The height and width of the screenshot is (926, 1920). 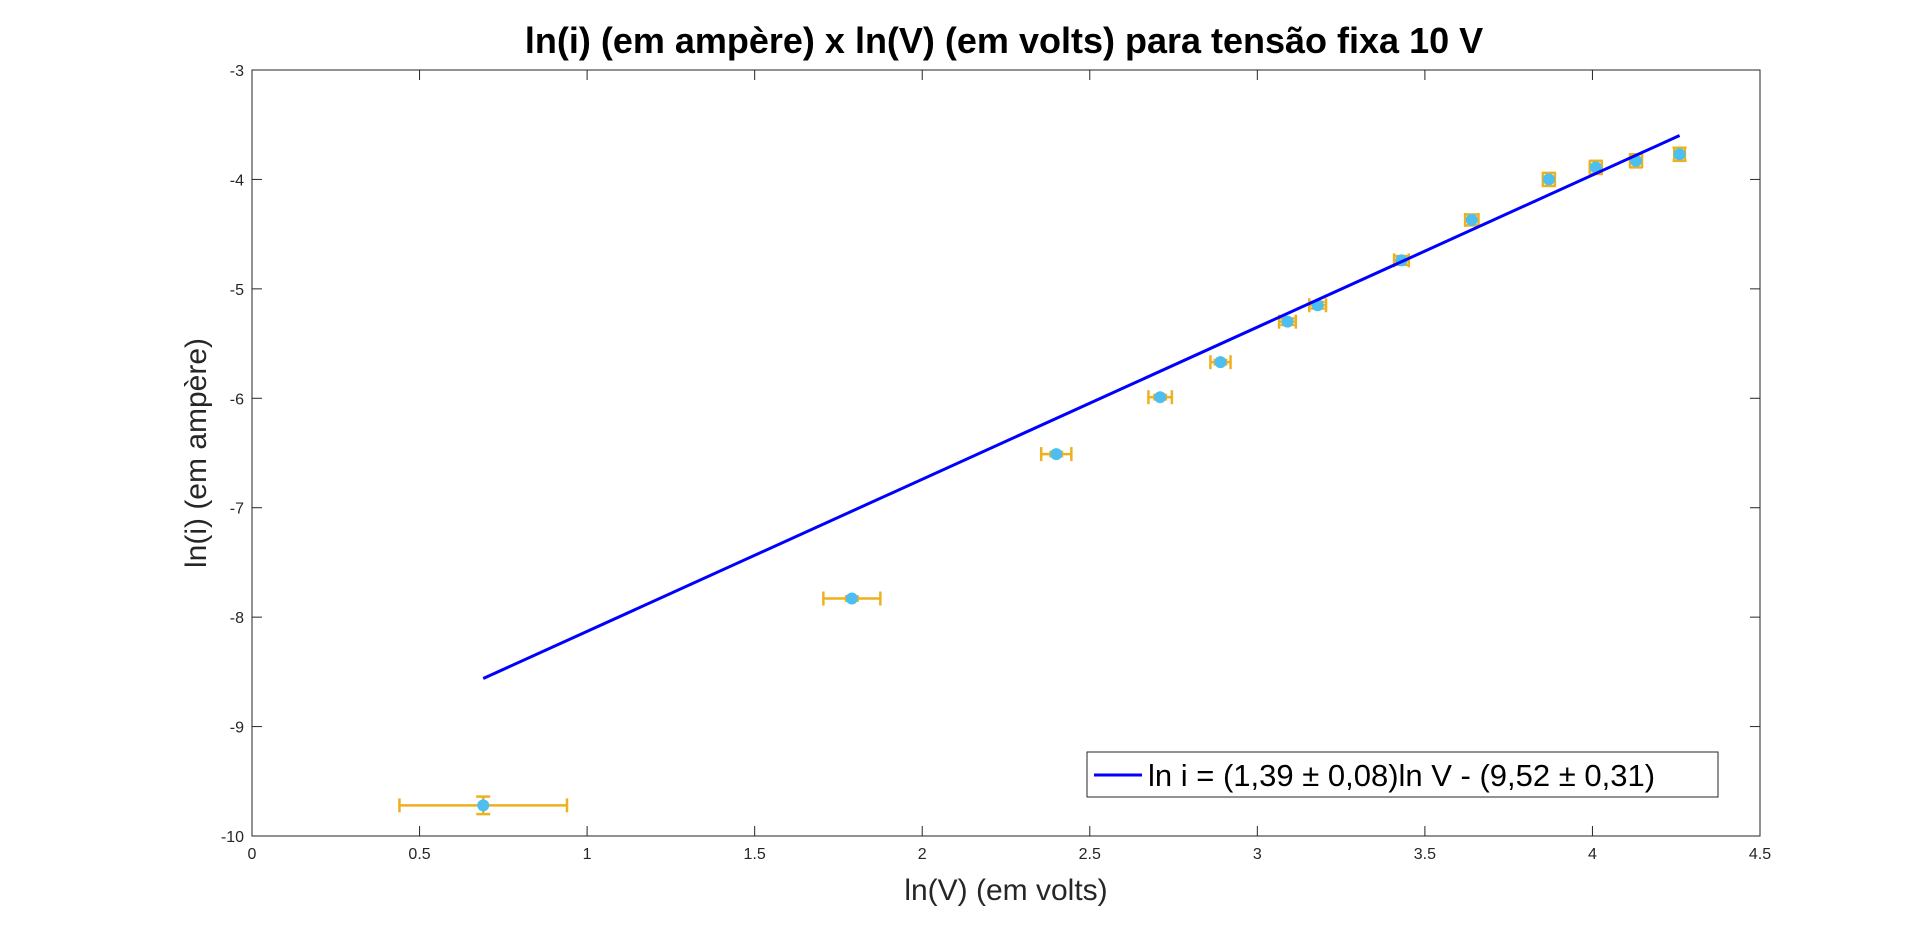 What do you see at coordinates (922, 854) in the screenshot?
I see `x-tick-label: 2` at bounding box center [922, 854].